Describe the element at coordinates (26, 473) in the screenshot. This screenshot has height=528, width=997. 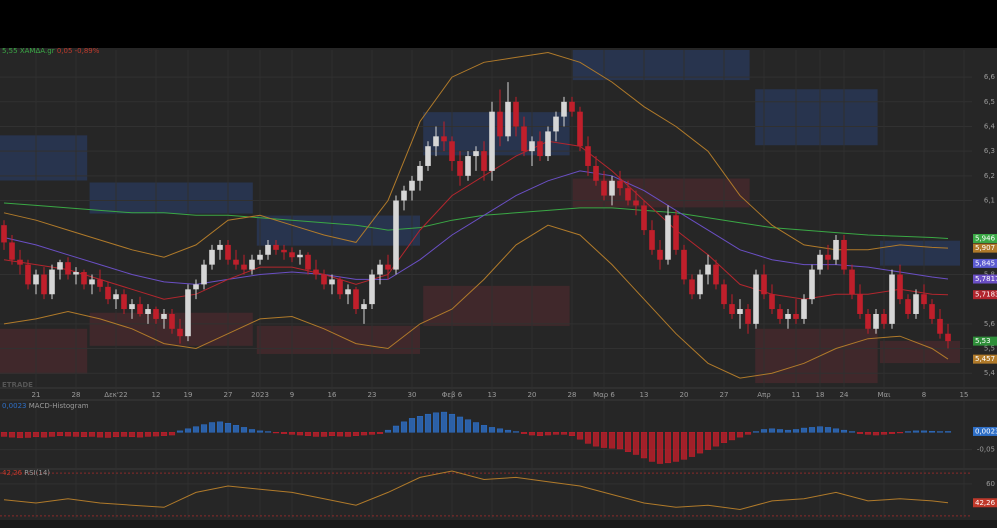
I see `panel-title: 42,26 RSI(14)` at that location.